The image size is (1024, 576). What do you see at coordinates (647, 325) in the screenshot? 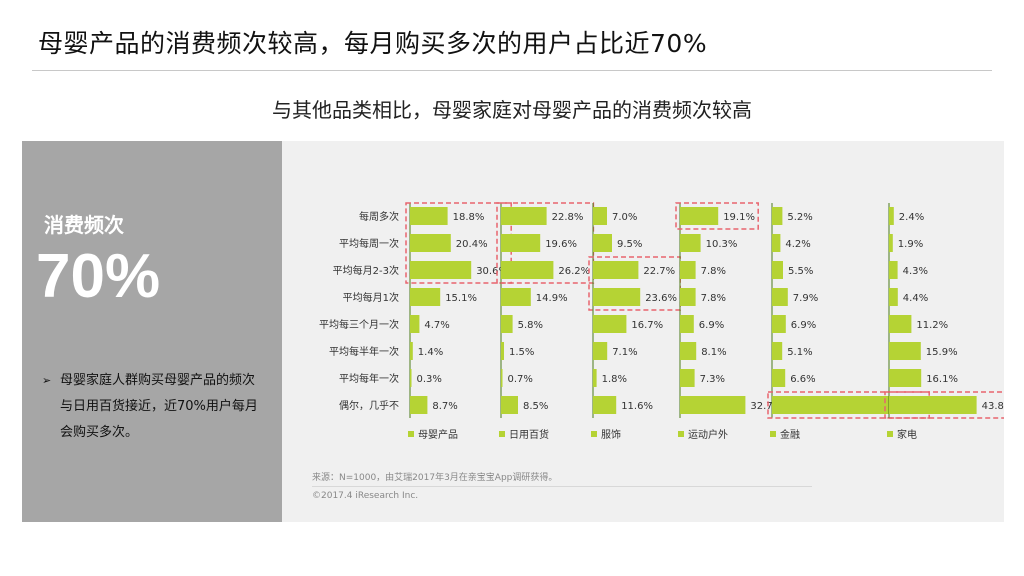
I see `data-label: 16.7%` at bounding box center [647, 325].